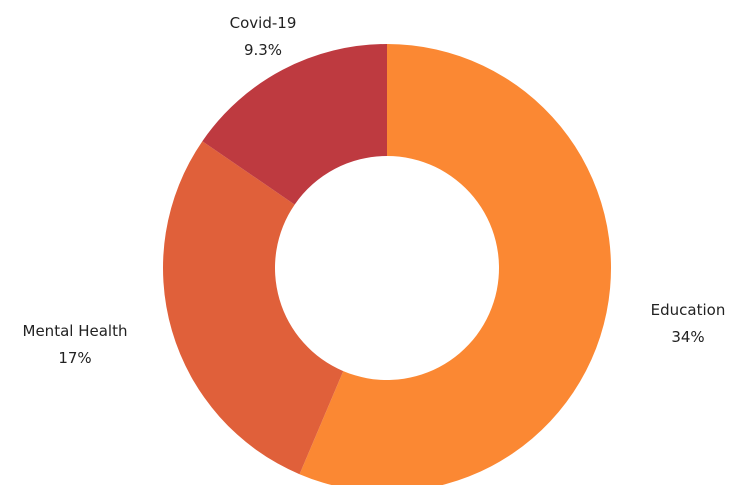  What do you see at coordinates (688, 323) in the screenshot?
I see `slice-label-education: Education 34%` at bounding box center [688, 323].